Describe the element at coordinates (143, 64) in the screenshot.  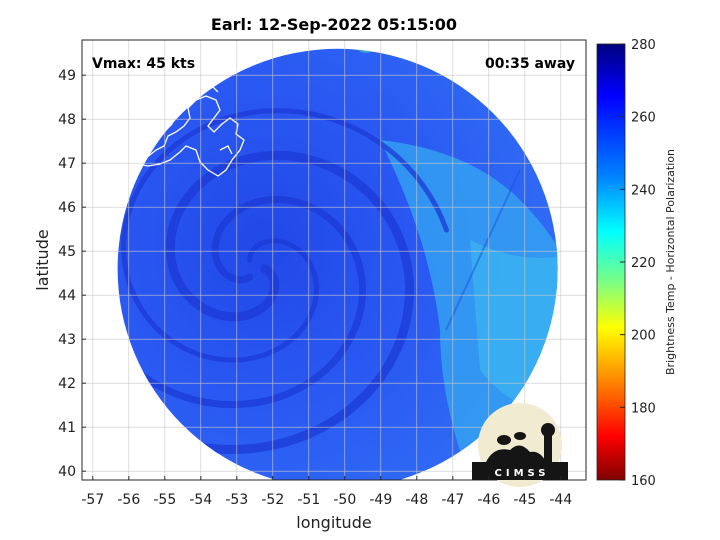
I see `vmax-annotation: Vmax: 45 kts` at that location.